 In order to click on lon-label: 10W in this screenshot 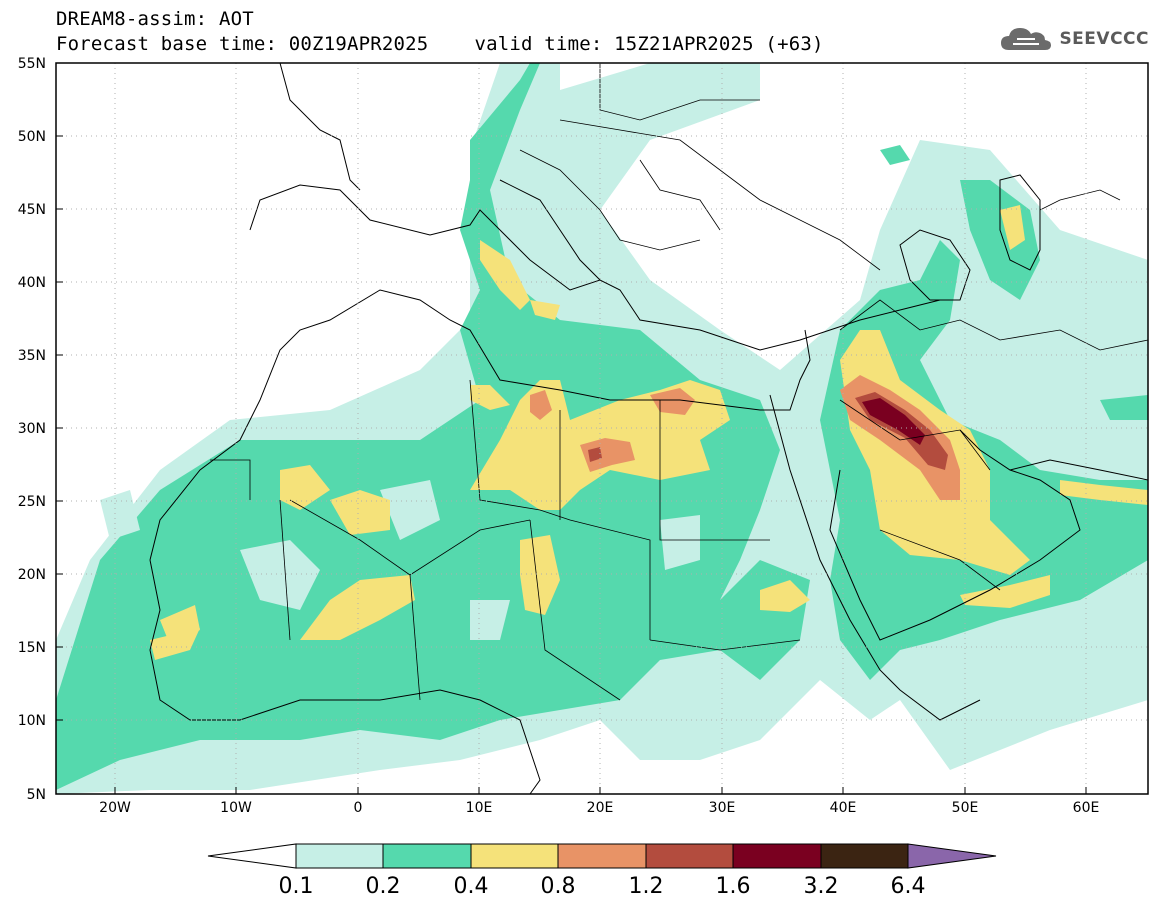, I will do `click(236, 808)`.